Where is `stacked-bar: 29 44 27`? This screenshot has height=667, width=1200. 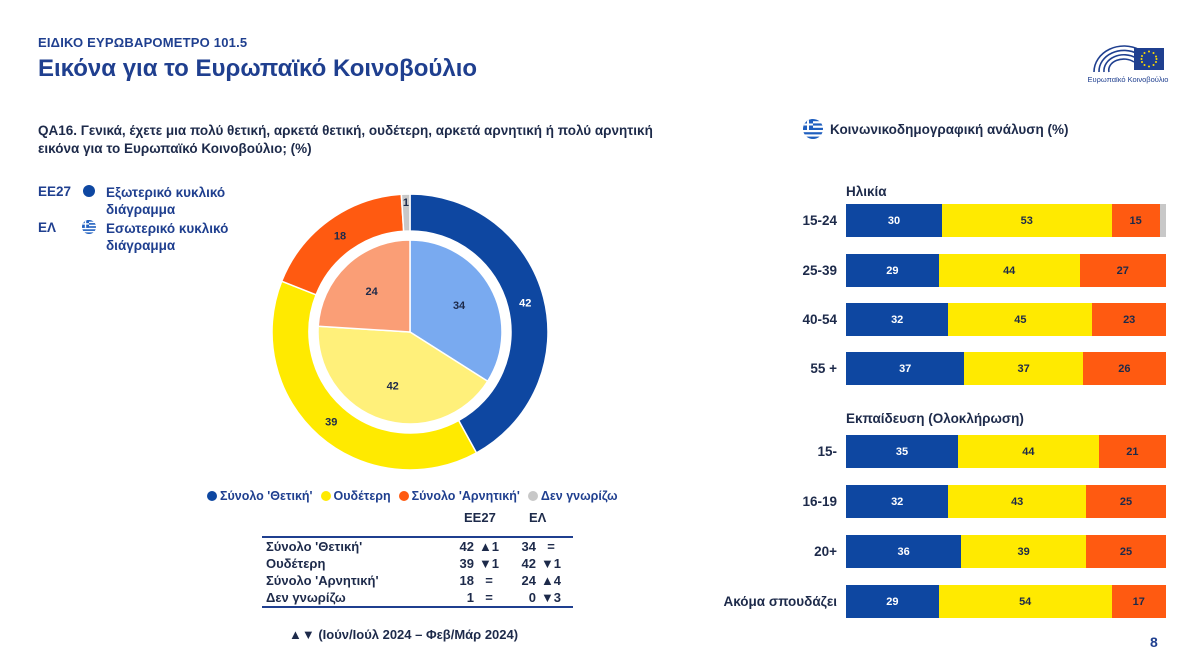
stacked-bar: 29 44 27 is located at coordinates (1006, 270).